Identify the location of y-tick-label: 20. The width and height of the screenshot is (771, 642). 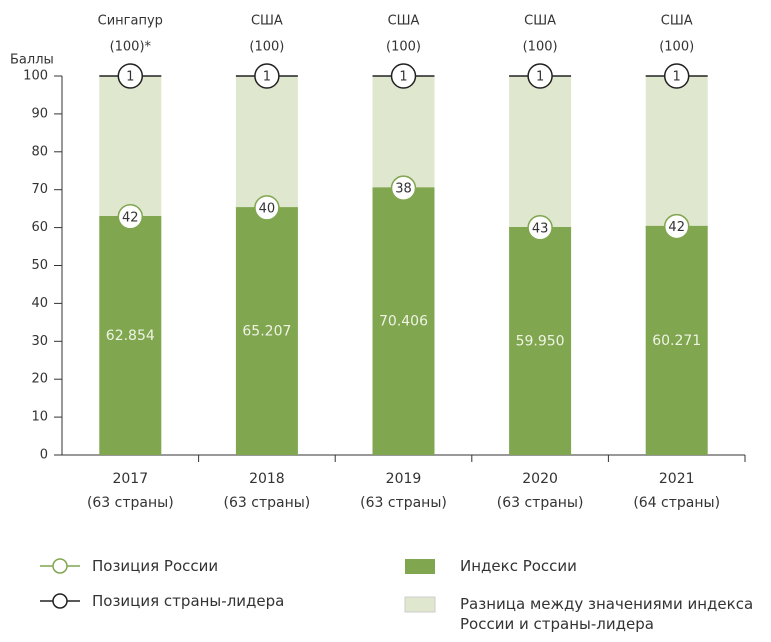
(39, 379).